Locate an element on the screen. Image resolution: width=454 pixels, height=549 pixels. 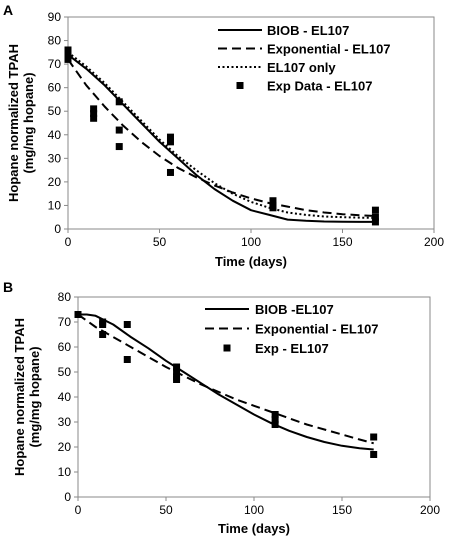
panel-a-x-tick-label: 50 is located at coordinates (160, 242).